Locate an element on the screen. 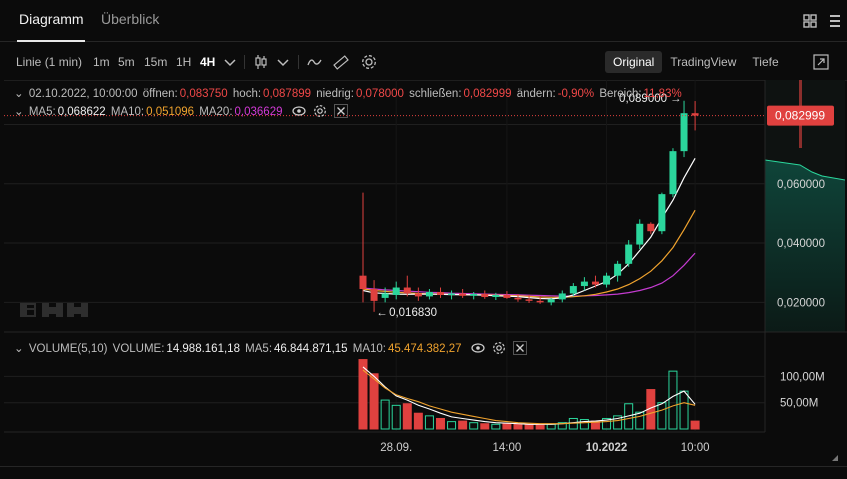  ruler-icon is located at coordinates (341, 62).